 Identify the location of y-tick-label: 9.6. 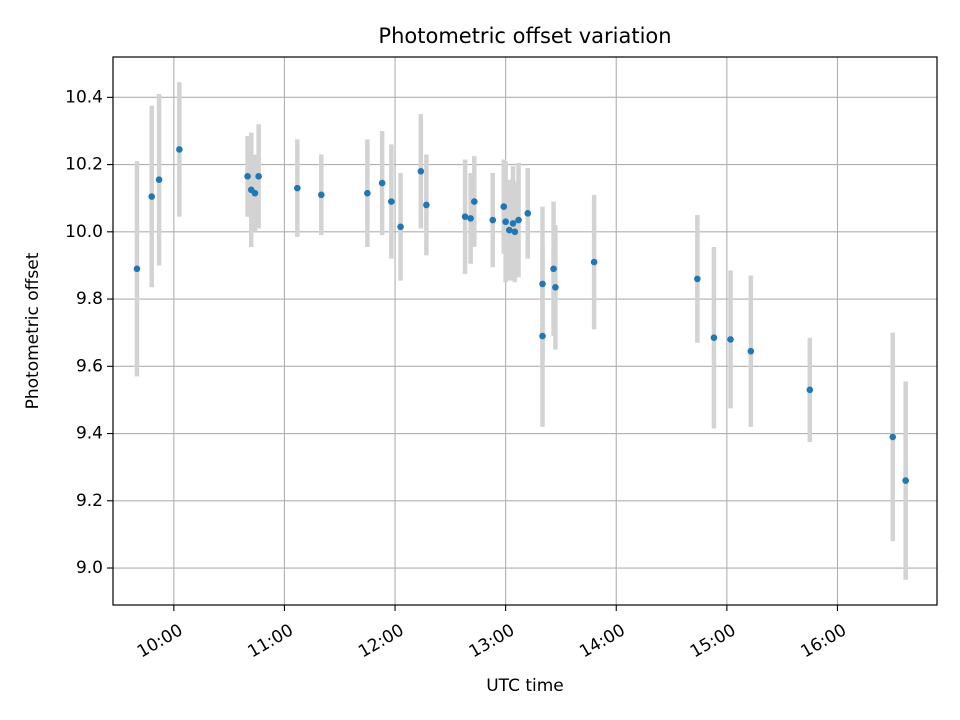
(89, 366).